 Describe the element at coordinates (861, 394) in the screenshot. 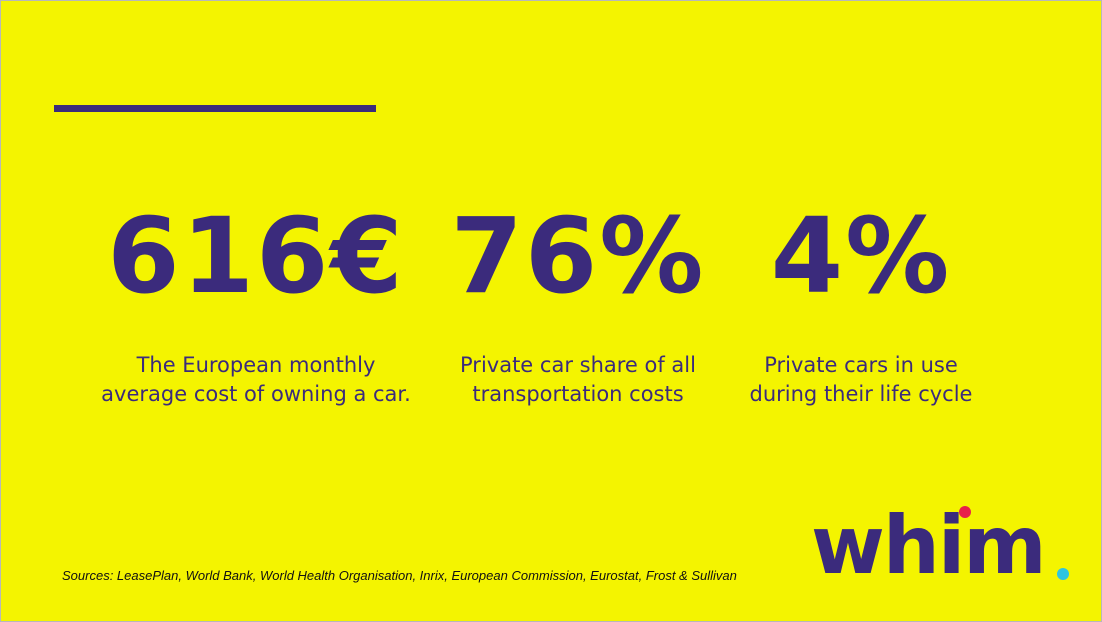

I see `description-line: during their life cycle` at that location.